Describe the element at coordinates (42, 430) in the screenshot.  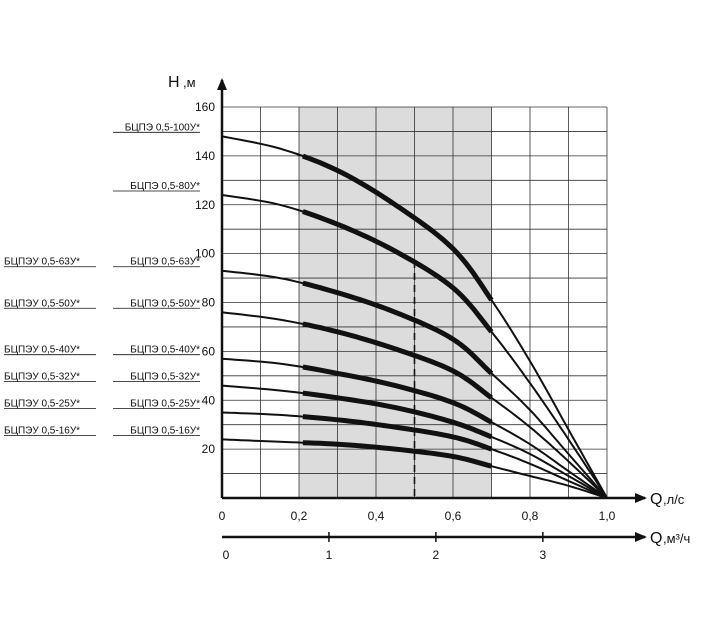
I see `series-label-alt: БЦПЭУ 0,5-16У*` at that location.